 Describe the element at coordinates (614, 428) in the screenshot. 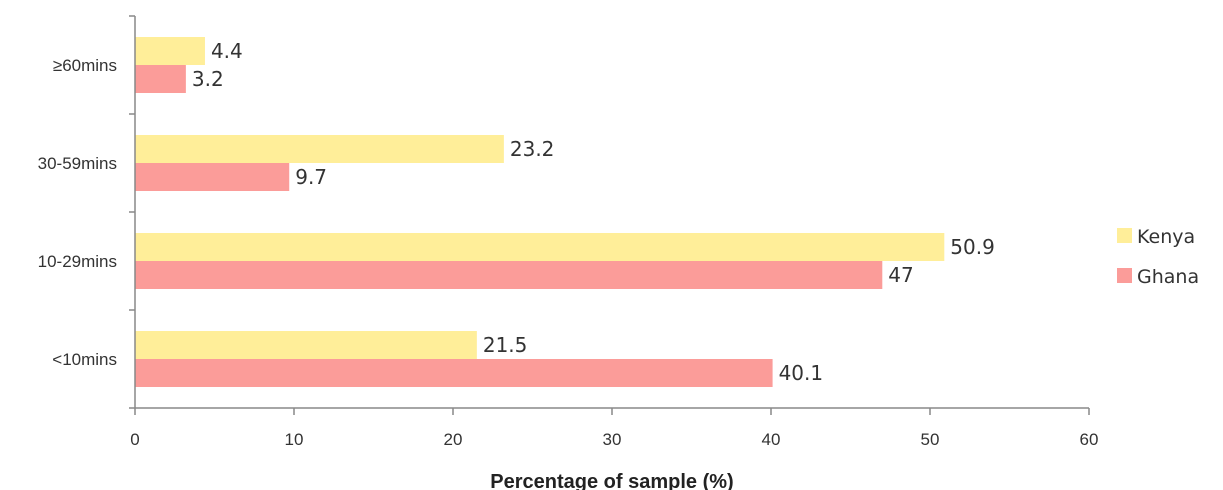

I see `x-ticks-group: 0 10 20 30 40 50 60` at that location.